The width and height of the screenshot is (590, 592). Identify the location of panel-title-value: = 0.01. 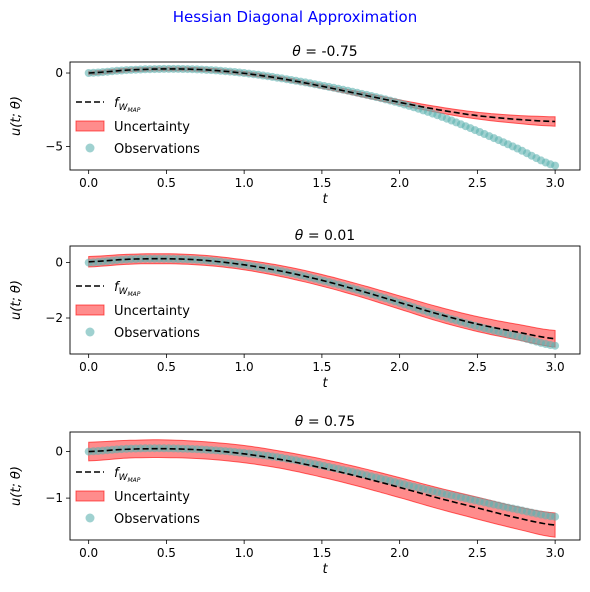
(329, 236).